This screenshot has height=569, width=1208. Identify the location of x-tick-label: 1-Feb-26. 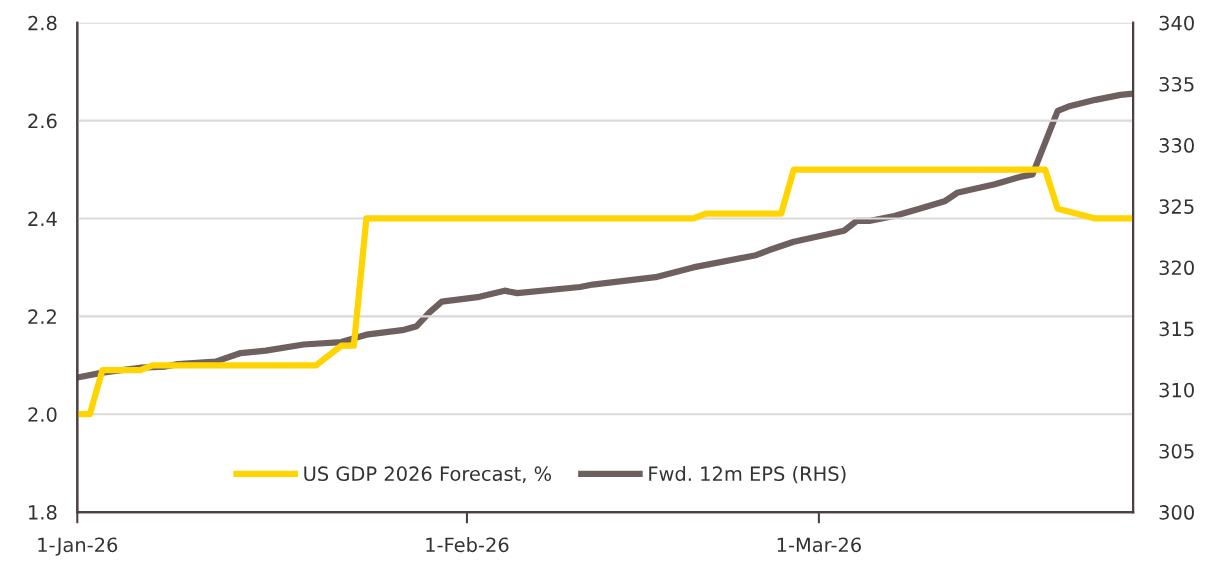
(467, 545).